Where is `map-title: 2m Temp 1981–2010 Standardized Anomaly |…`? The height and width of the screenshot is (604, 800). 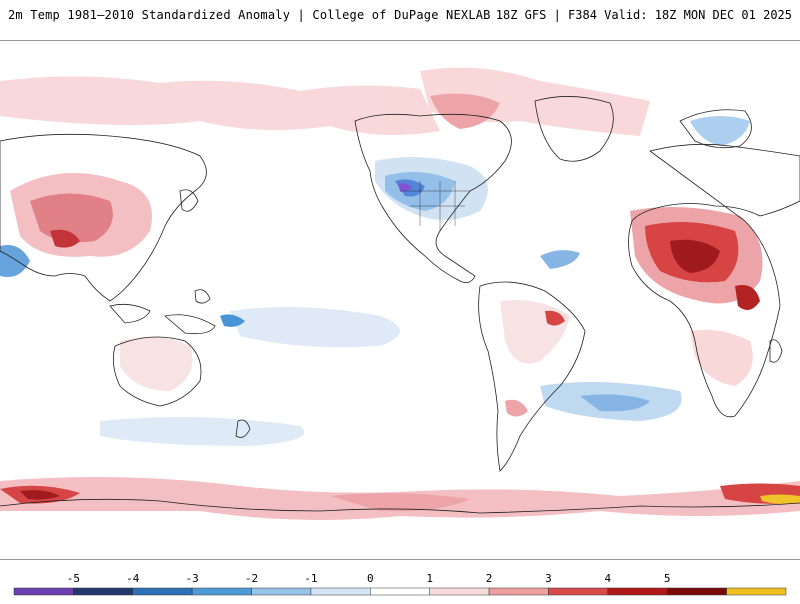 map-title: 2m Temp 1981–2010 Standardized Anomaly |… is located at coordinates (249, 15).